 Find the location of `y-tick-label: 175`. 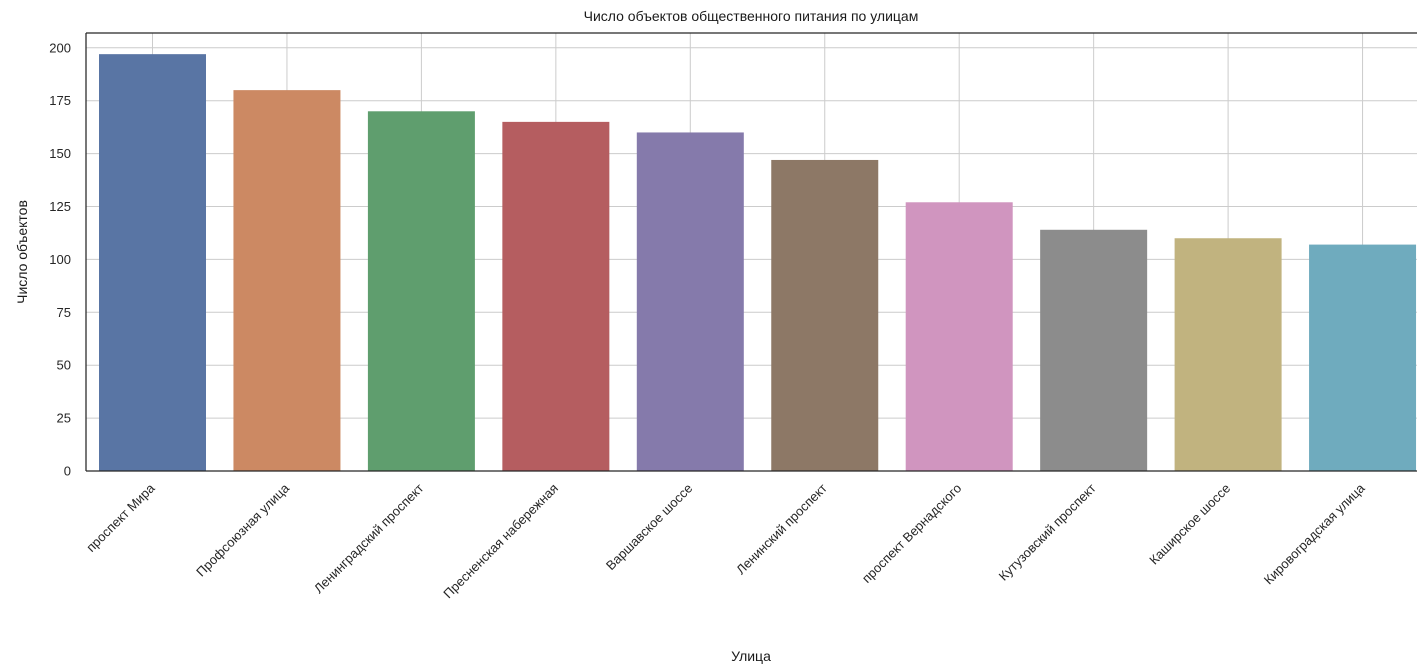

y-tick-label: 175 is located at coordinates (60, 100).